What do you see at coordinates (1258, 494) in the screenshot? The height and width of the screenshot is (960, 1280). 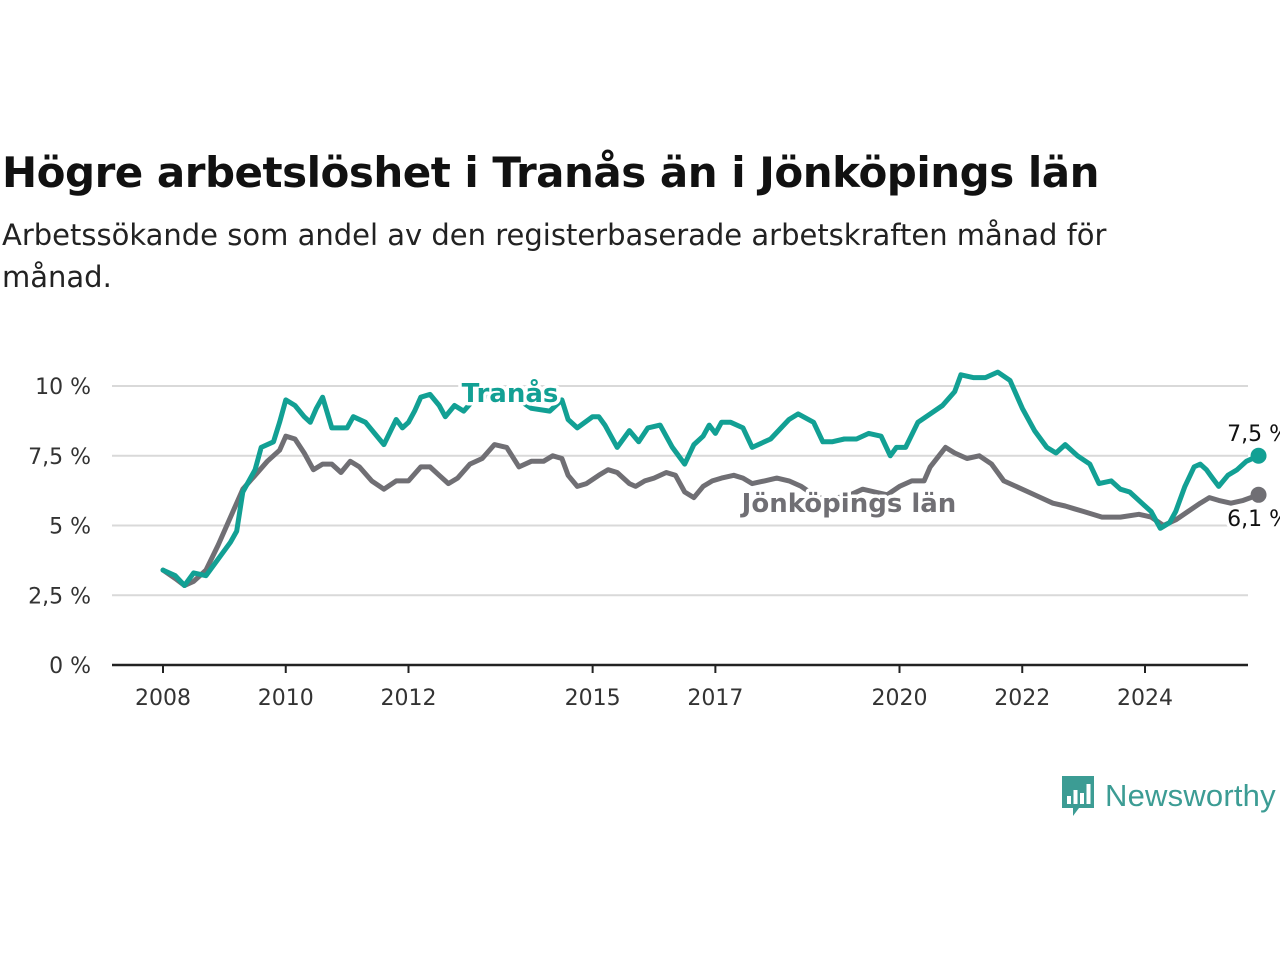 I see `end-point-jonkopings-lan` at bounding box center [1258, 494].